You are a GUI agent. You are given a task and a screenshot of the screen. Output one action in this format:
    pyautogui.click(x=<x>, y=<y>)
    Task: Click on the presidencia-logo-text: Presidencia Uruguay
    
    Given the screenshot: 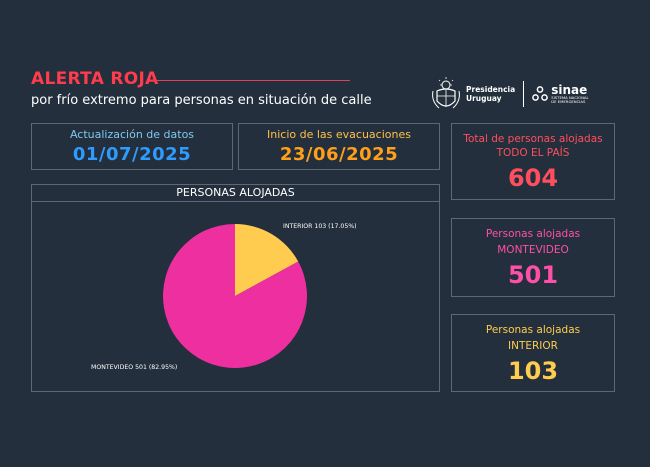 What is the action you would take?
    pyautogui.click(x=491, y=94)
    